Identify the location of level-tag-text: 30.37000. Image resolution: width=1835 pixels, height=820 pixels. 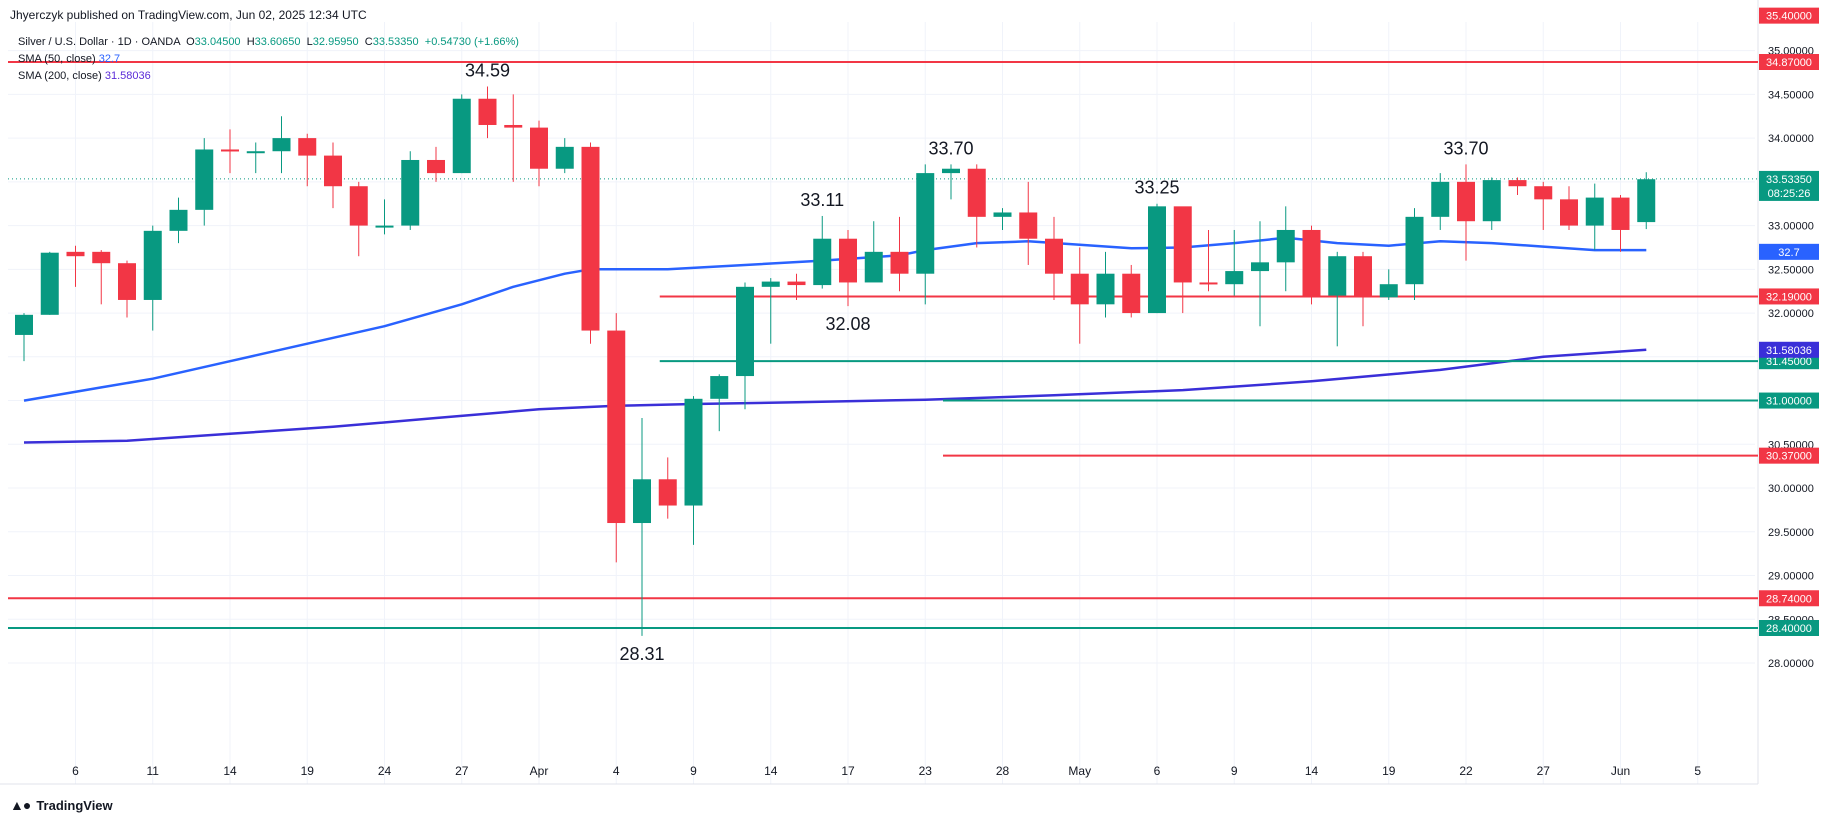
(1789, 457).